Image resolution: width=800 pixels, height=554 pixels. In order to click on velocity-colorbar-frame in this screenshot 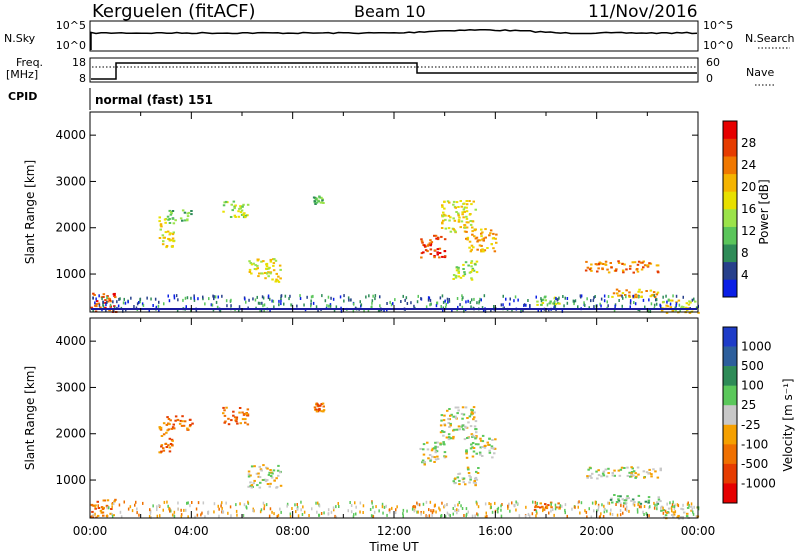, I will do `click(730, 415)`.